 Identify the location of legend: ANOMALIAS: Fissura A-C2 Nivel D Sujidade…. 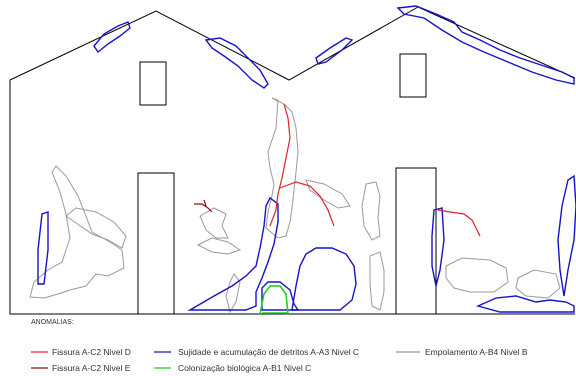
(279, 346).